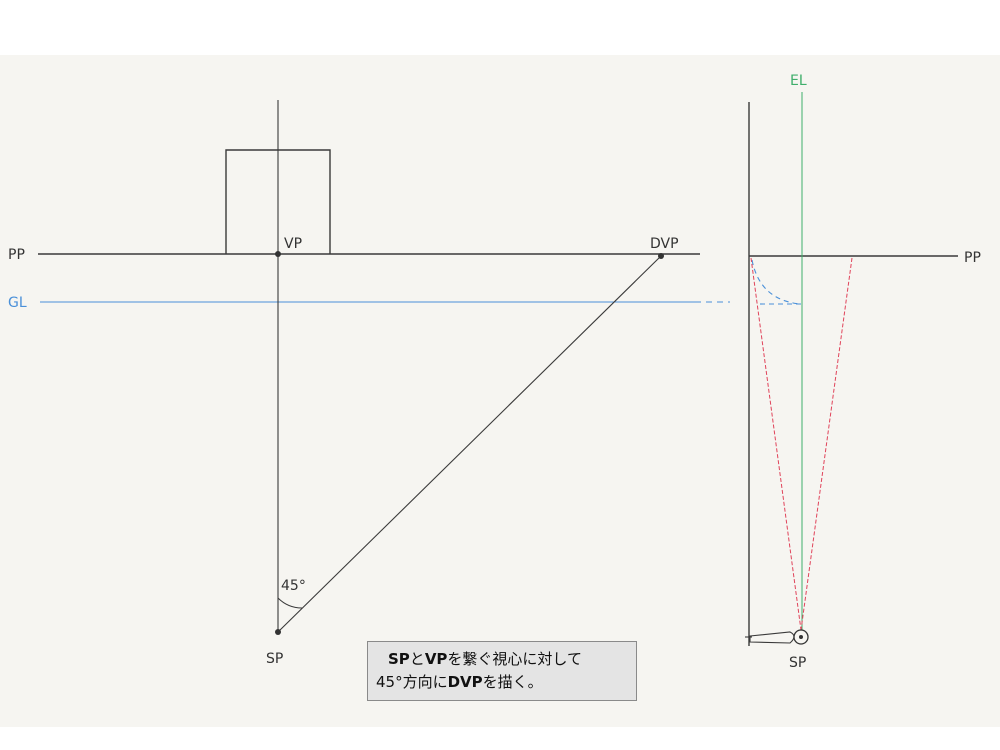 The image size is (1000, 750). What do you see at coordinates (465, 682) in the screenshot?
I see `caption-dvp: DVP` at bounding box center [465, 682].